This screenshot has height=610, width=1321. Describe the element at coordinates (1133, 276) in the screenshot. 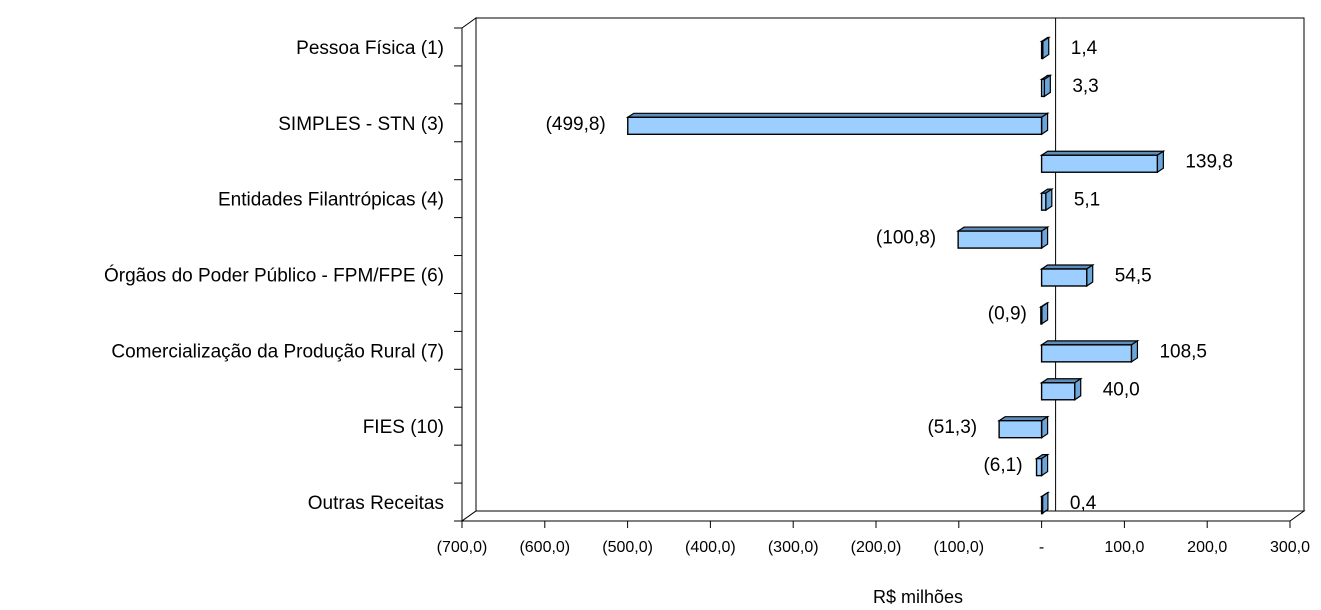

I see `data-label: 54,5` at that location.